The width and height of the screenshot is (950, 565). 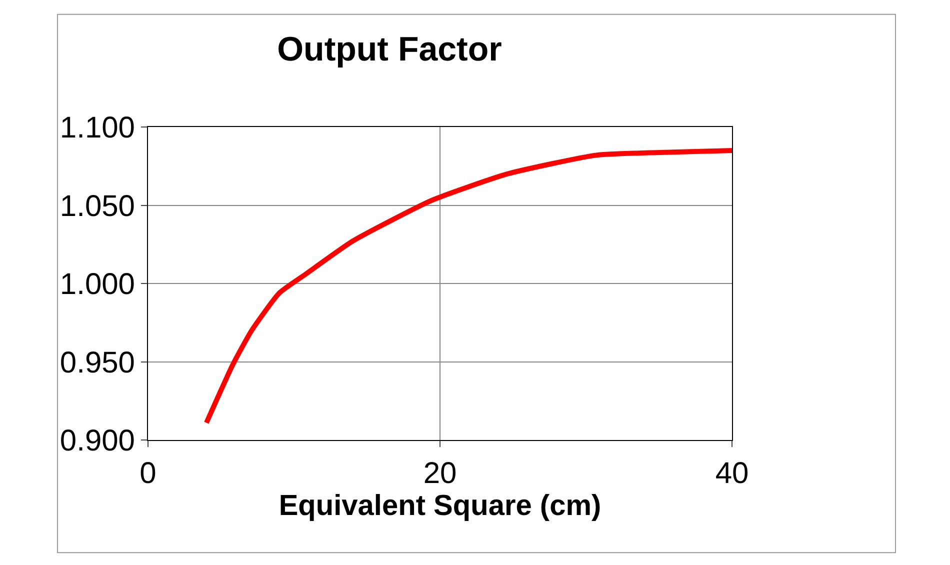 What do you see at coordinates (97, 284) in the screenshot?
I see `y-tick-label: 1.000` at bounding box center [97, 284].